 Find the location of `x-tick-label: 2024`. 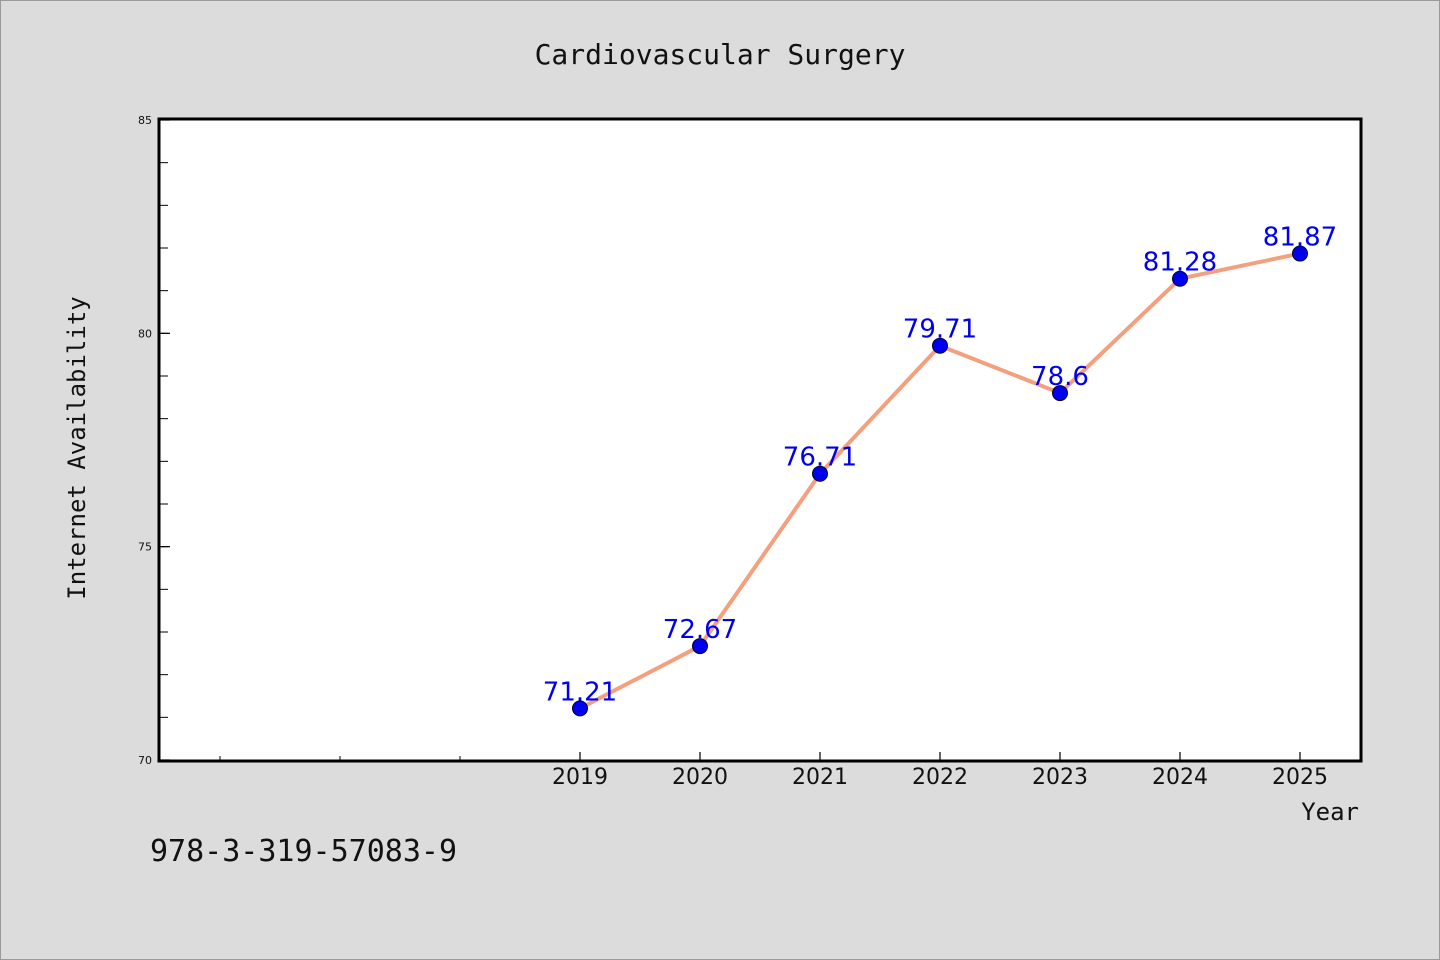

x-tick-label: 2024 is located at coordinates (1180, 777).